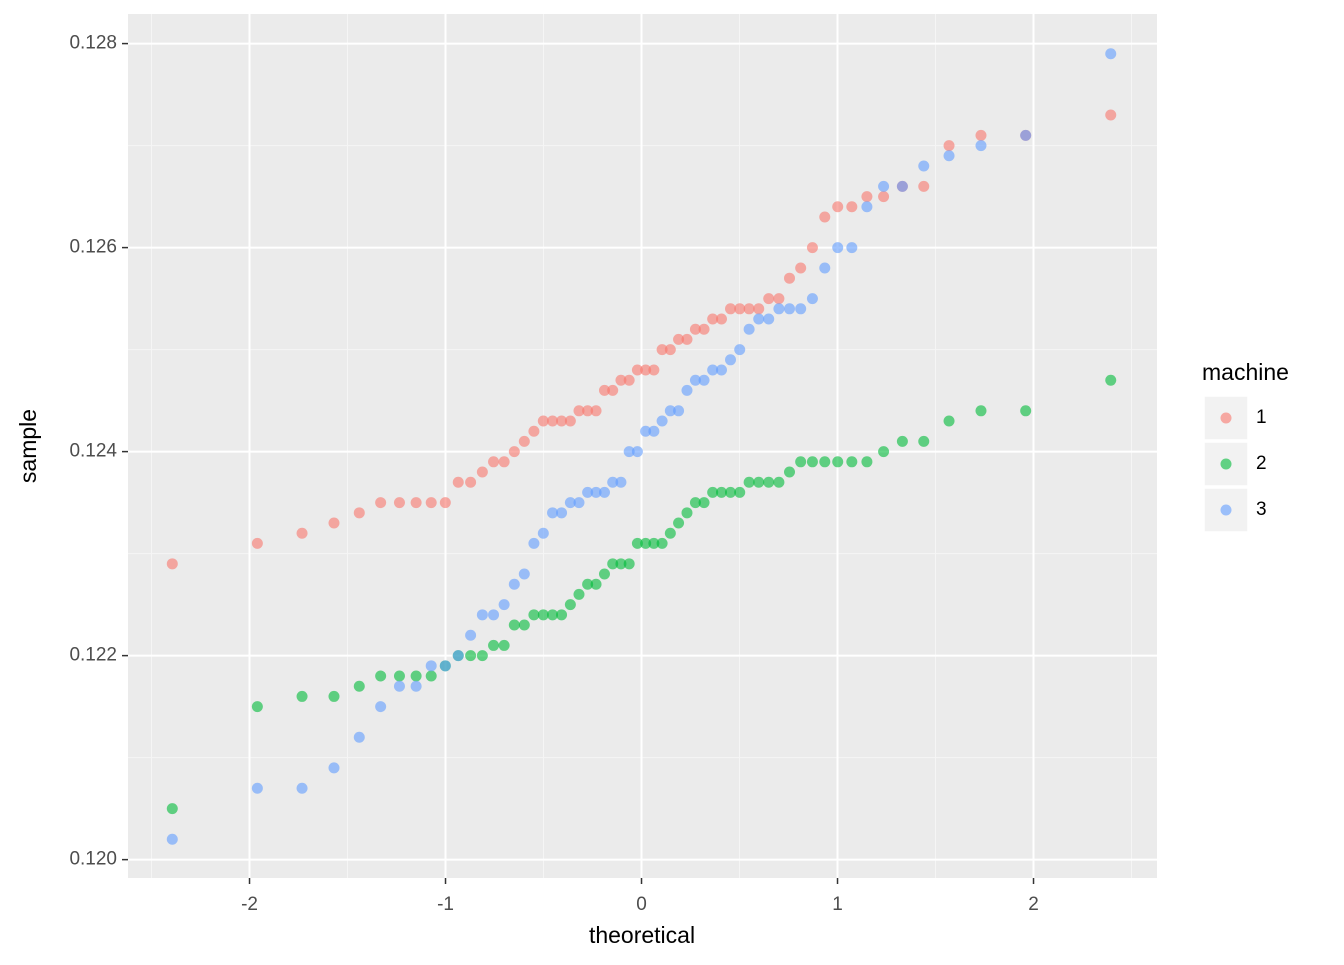  I want to click on x-tick-label: -1, so click(445, 904).